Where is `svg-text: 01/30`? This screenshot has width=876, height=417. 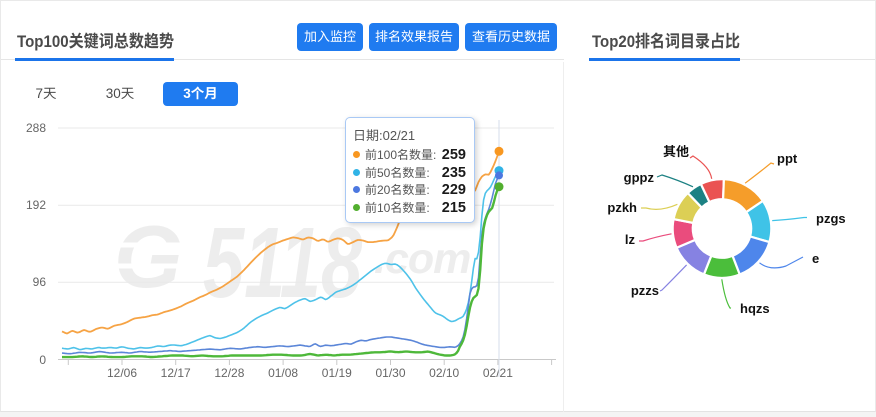
svg-text: 01/30 is located at coordinates (390, 373).